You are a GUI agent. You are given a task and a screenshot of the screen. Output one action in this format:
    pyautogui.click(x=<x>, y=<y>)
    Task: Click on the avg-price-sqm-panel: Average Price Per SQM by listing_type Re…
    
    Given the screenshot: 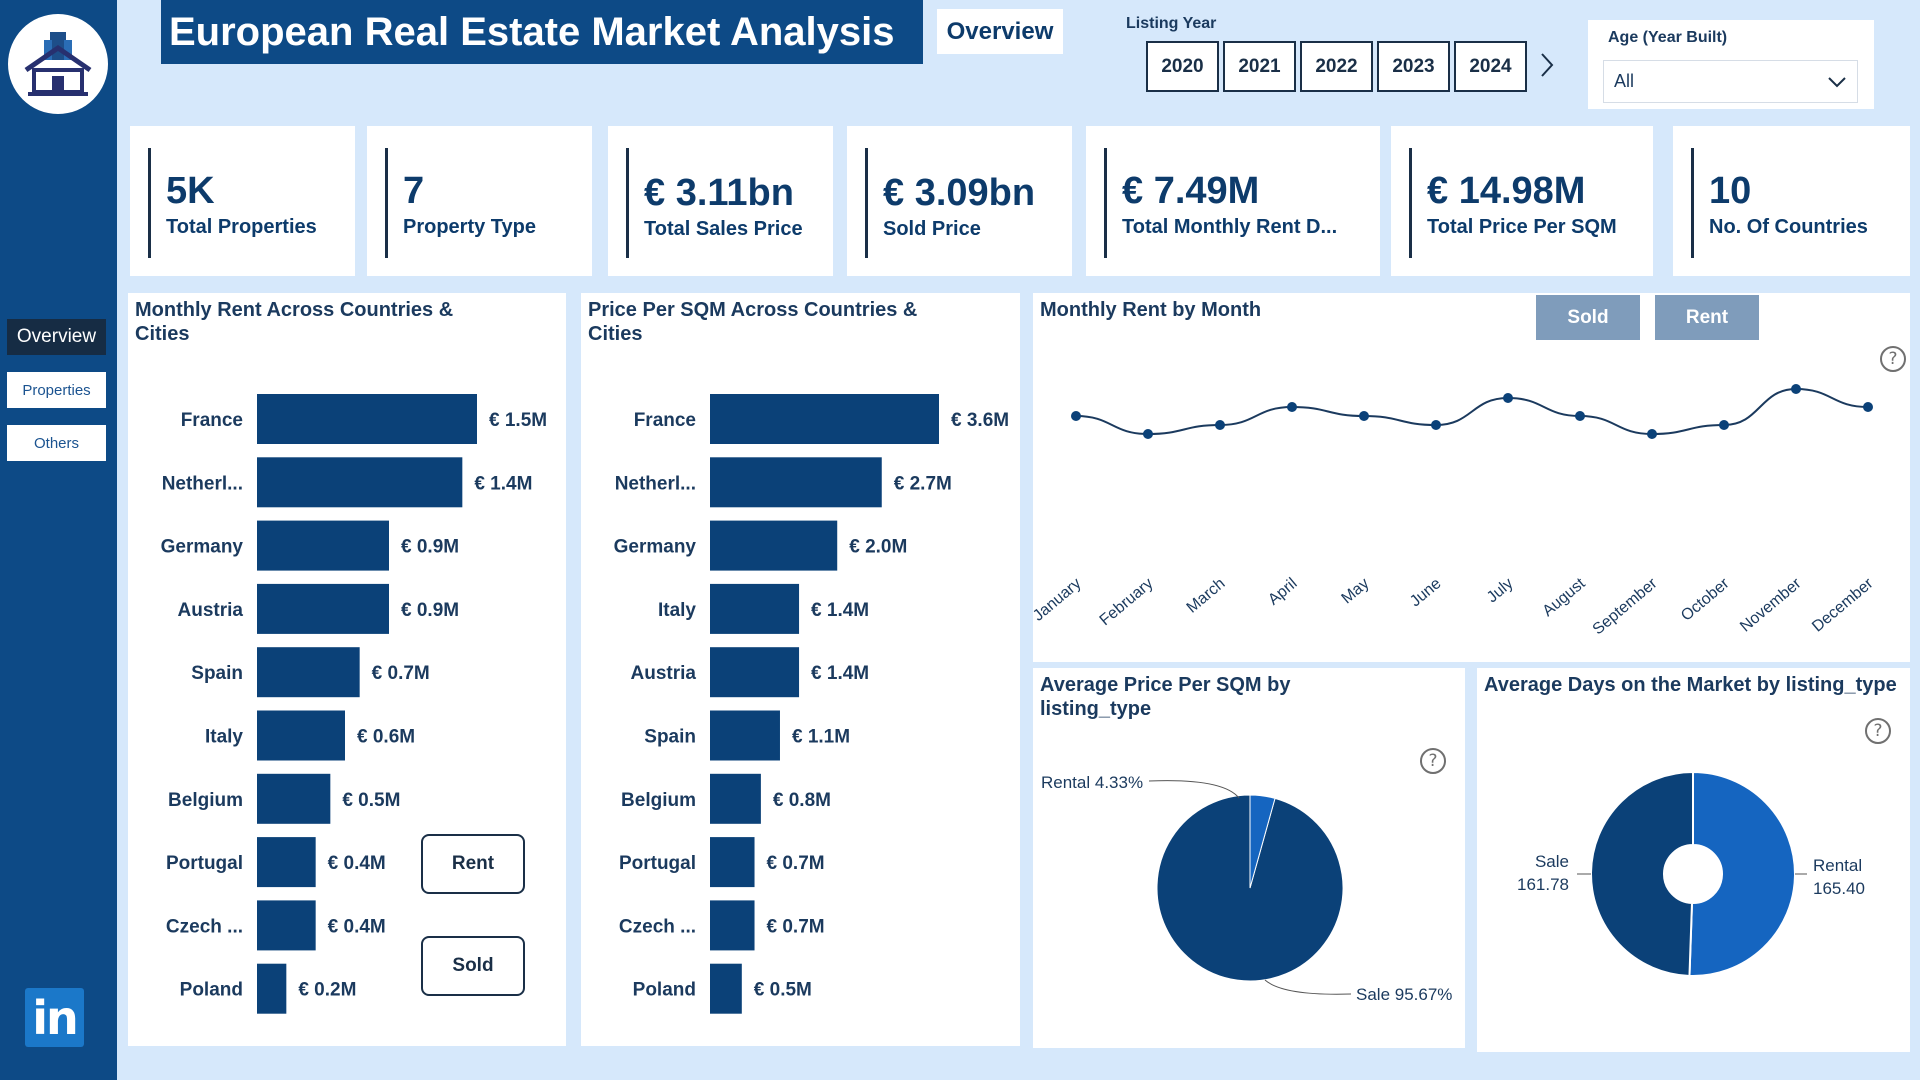 What is the action you would take?
    pyautogui.click(x=1249, y=858)
    